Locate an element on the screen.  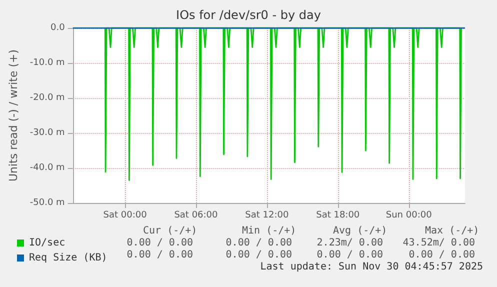
y-tick-label: -20.0 m is located at coordinates (47, 98).